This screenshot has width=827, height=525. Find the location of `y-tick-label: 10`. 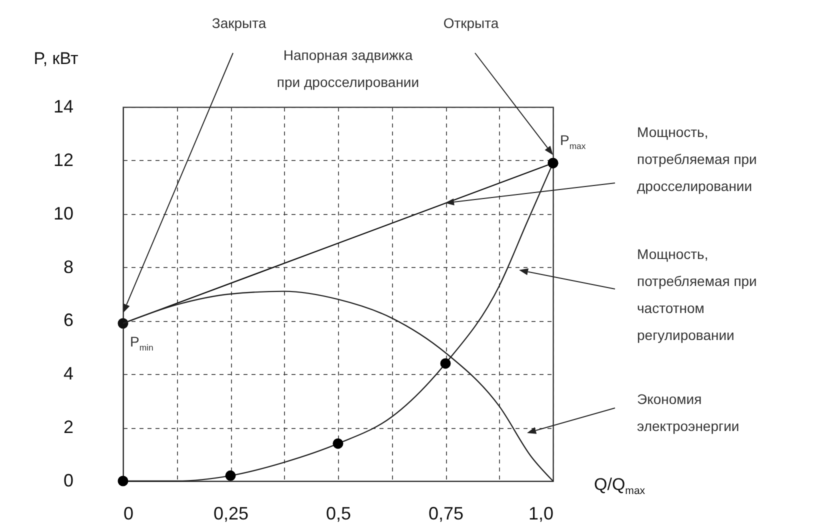

y-tick-label: 10 is located at coordinates (63, 213).